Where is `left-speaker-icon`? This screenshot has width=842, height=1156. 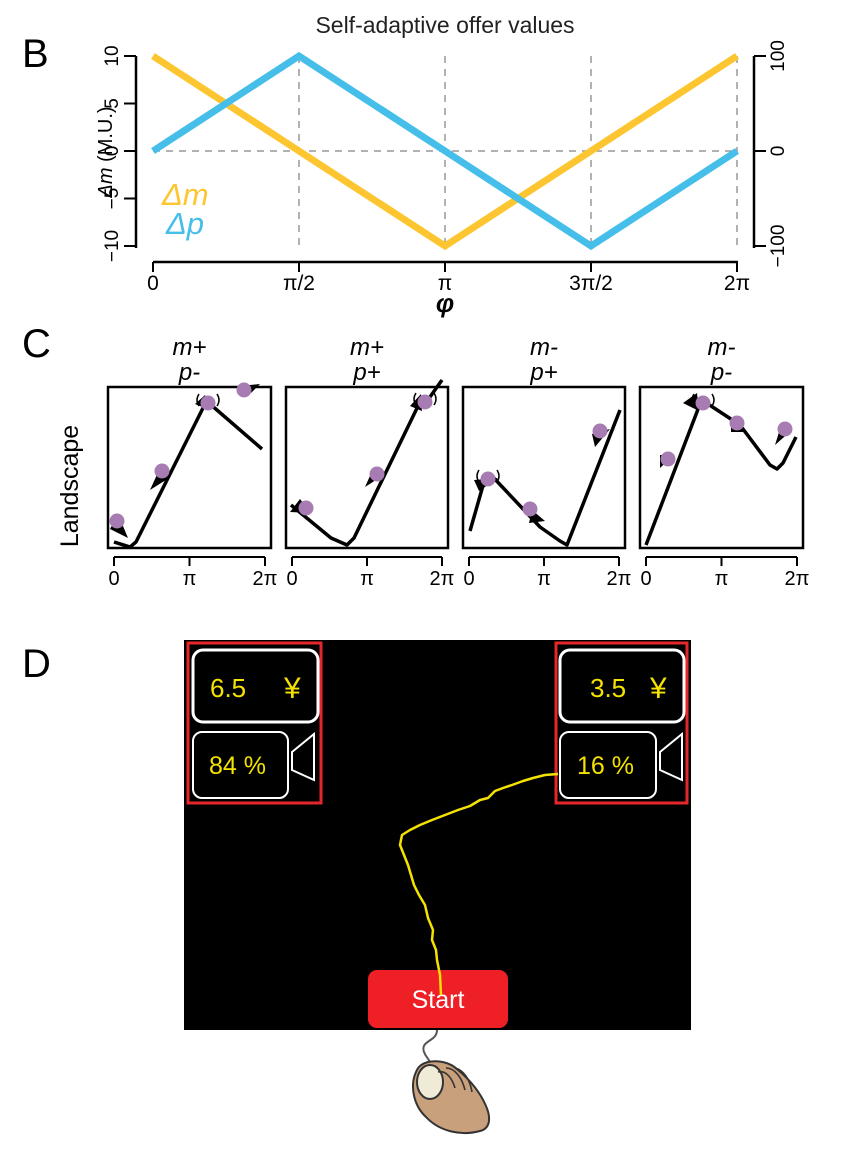 left-speaker-icon is located at coordinates (303, 756).